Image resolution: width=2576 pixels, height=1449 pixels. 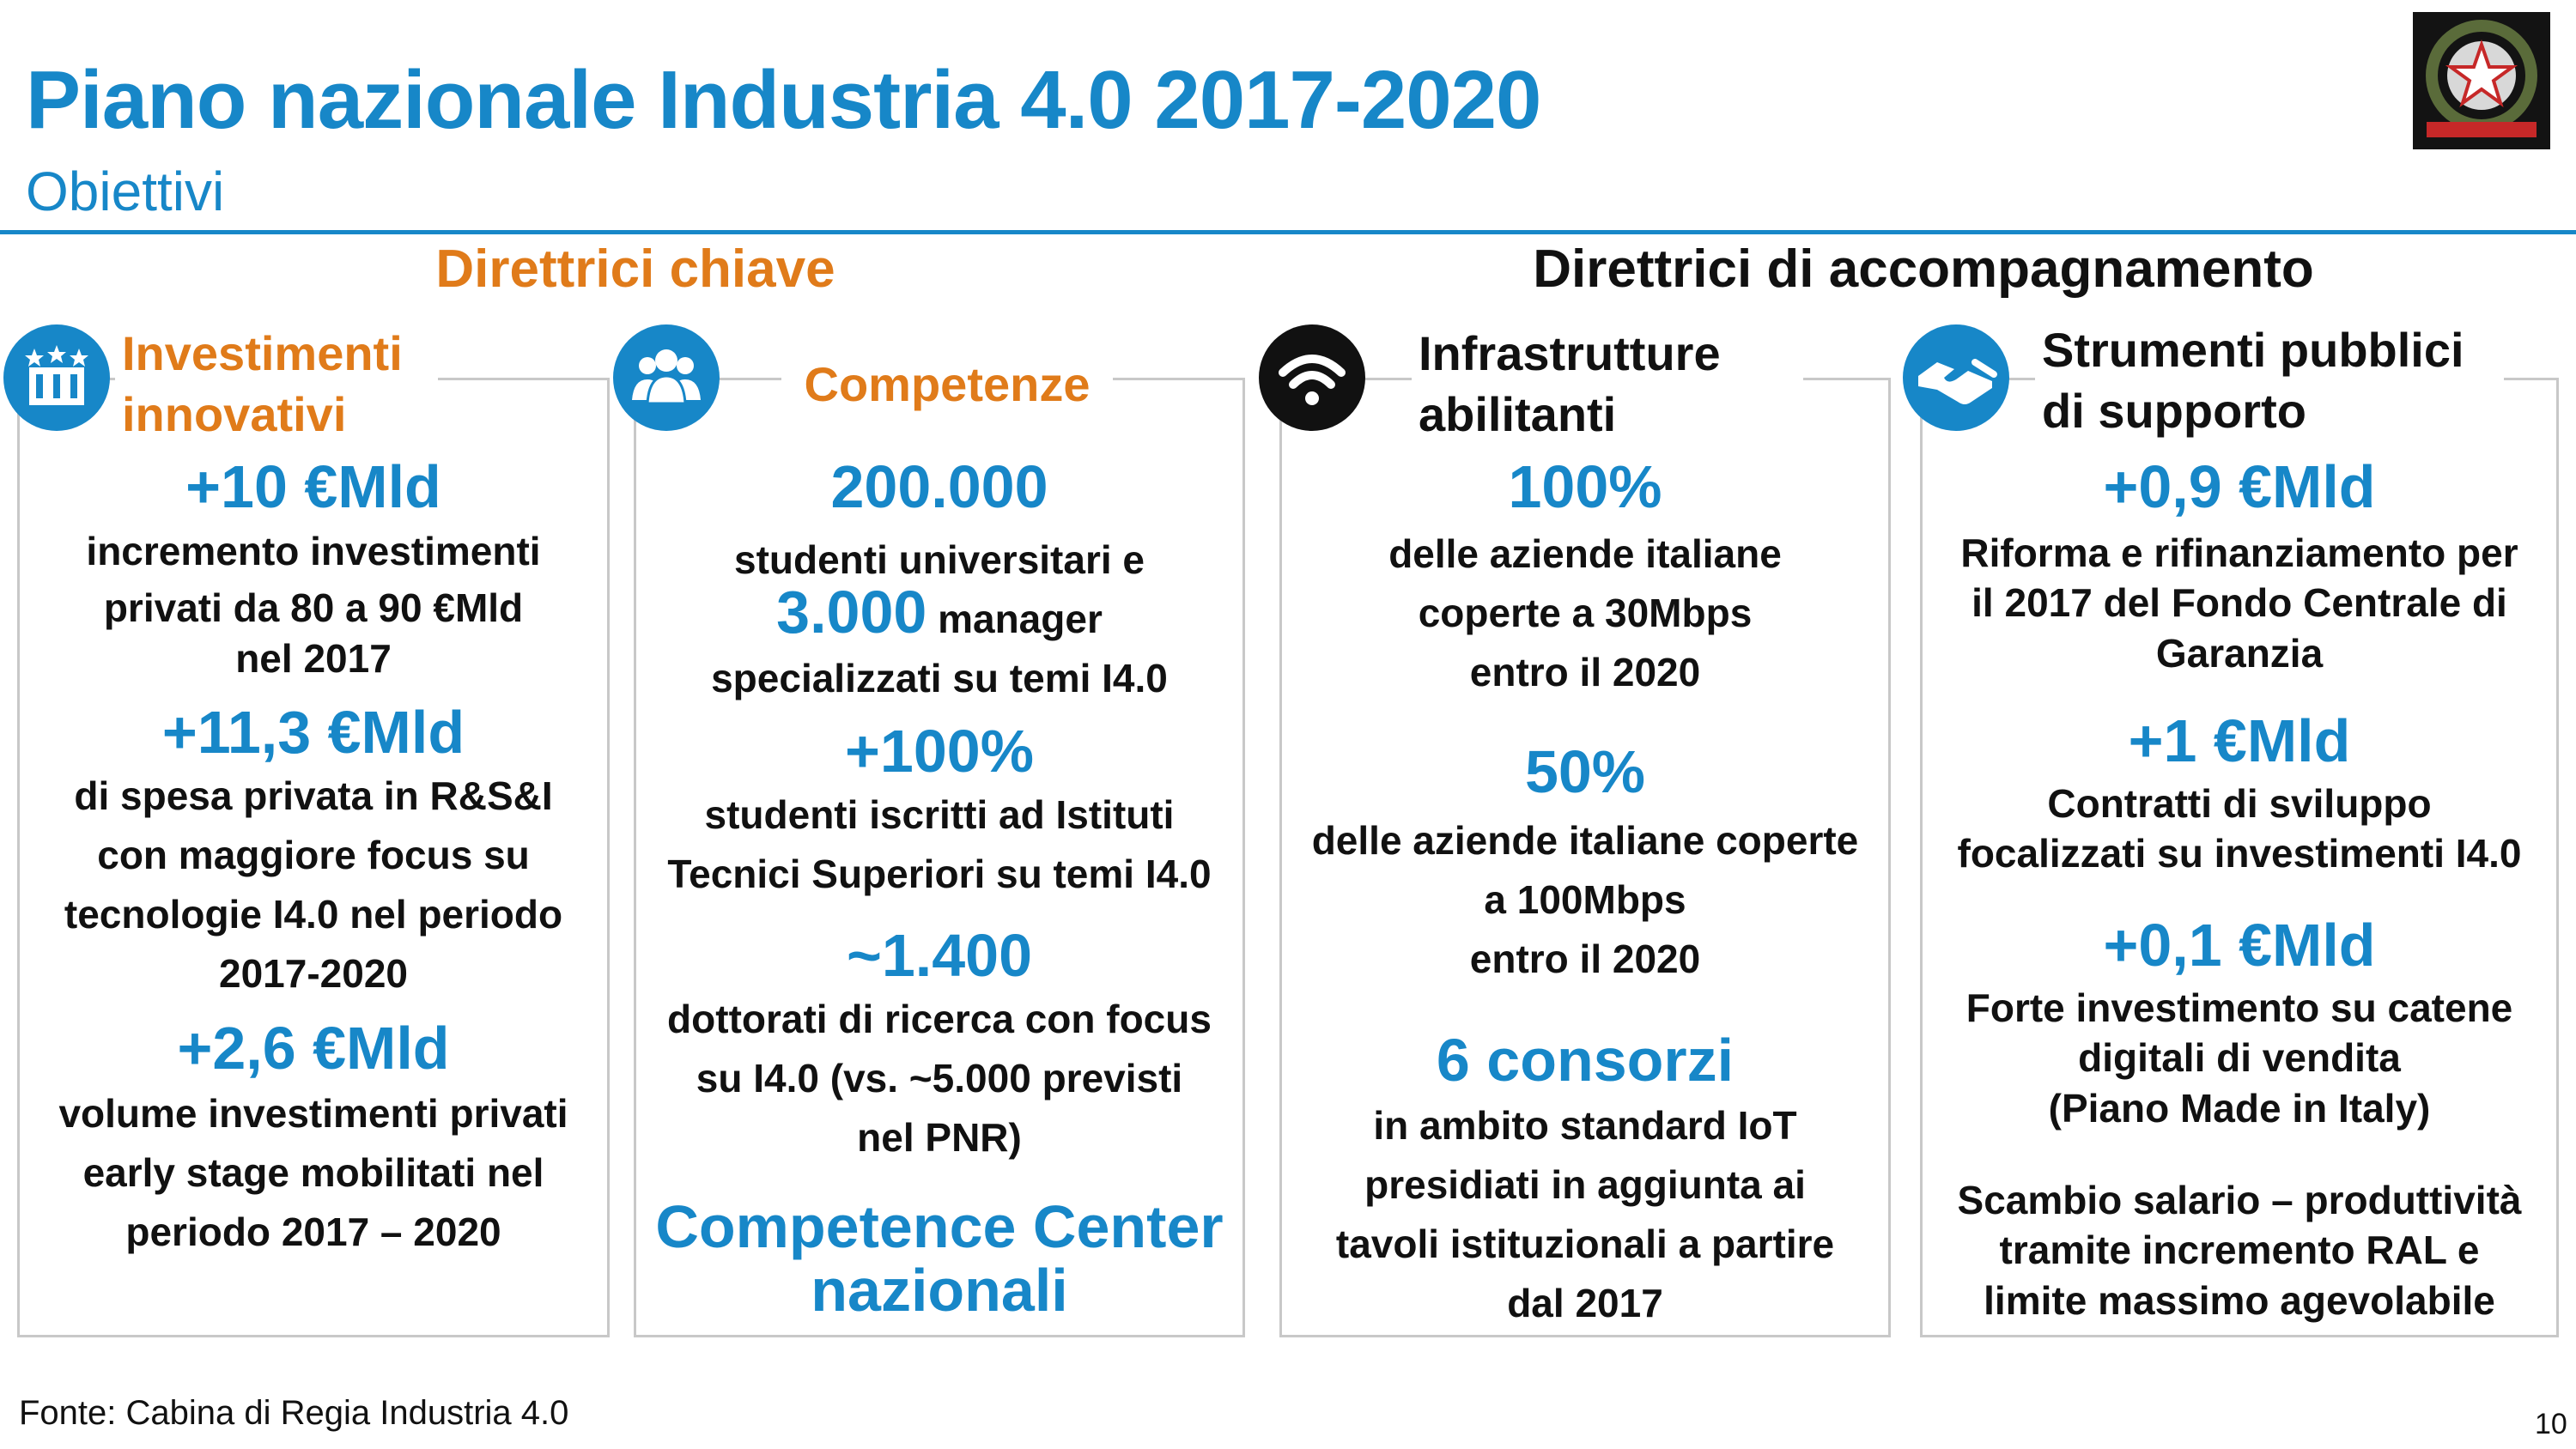 I want to click on item-text: delle aziende italiane, so click(x=1585, y=553).